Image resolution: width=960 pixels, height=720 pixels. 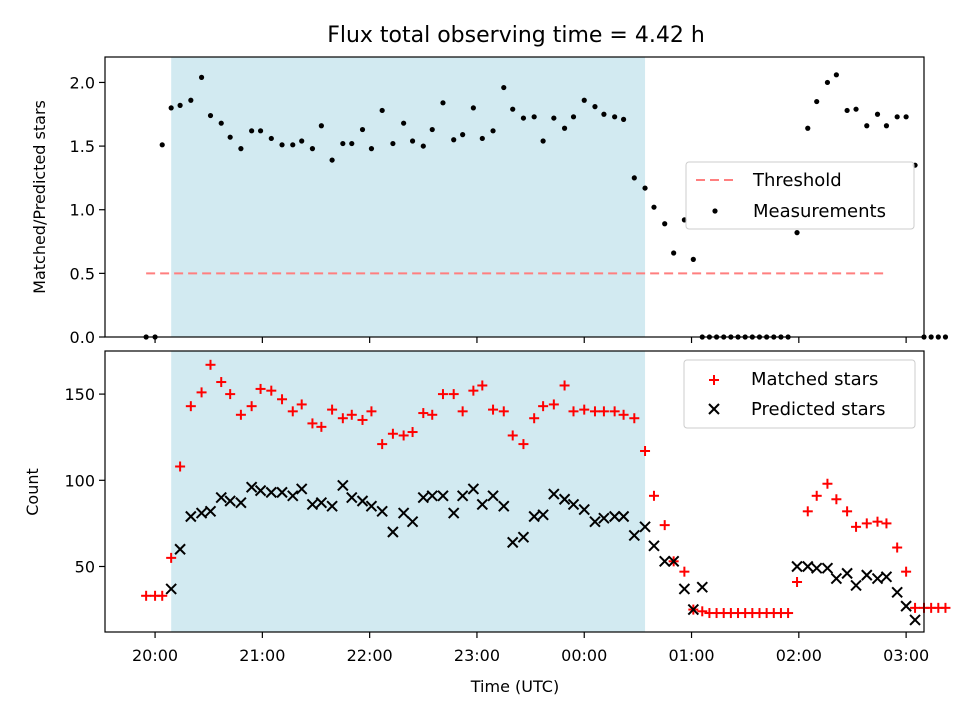 What do you see at coordinates (799, 655) in the screenshot?
I see `x-tick-label: 02:00` at bounding box center [799, 655].